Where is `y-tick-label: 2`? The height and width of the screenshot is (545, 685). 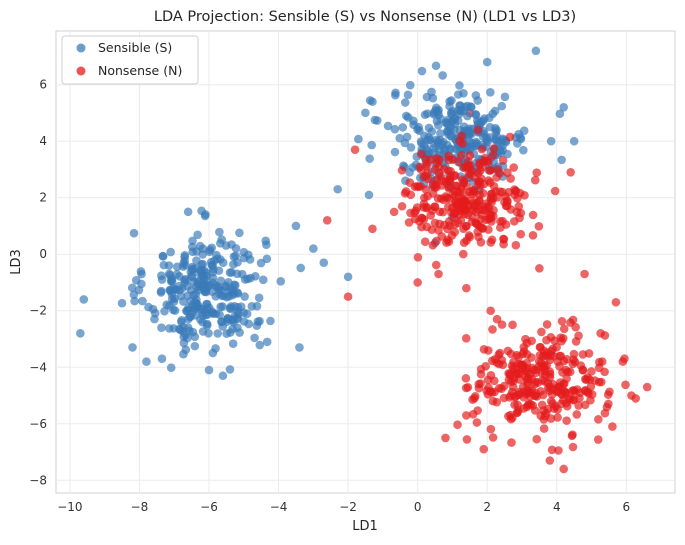 y-tick-label: 2 is located at coordinates (43, 198).